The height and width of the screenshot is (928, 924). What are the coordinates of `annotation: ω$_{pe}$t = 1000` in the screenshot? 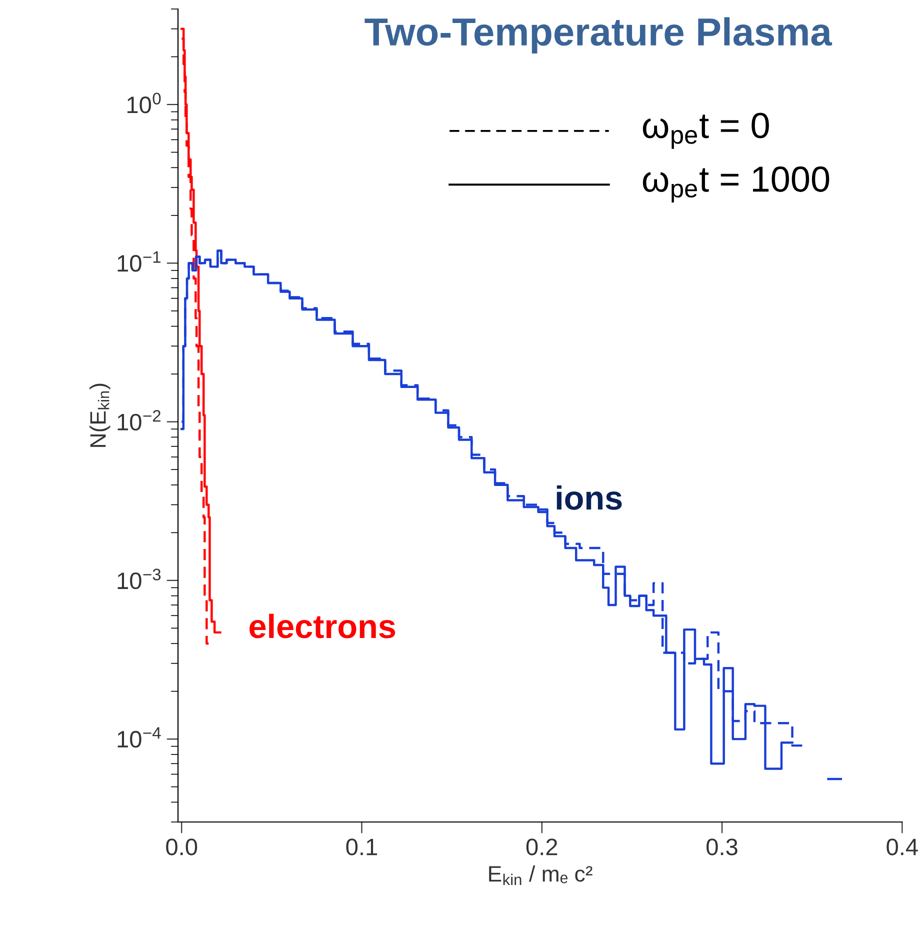 It's located at (736, 184).